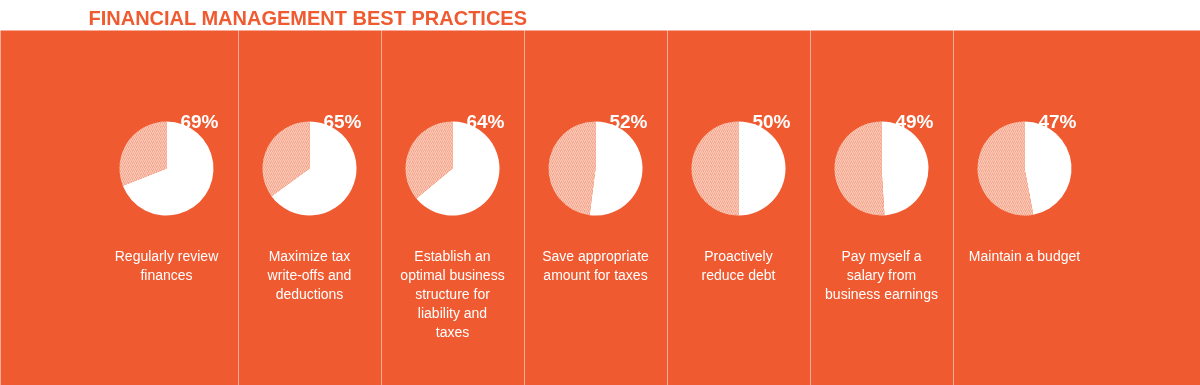  I want to click on data-label: 64%, so click(485, 121).